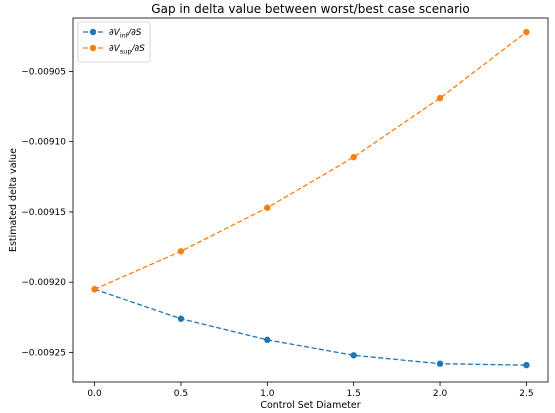 The image size is (555, 413). I want to click on y-tick-label: −0.00910, so click(43, 143).